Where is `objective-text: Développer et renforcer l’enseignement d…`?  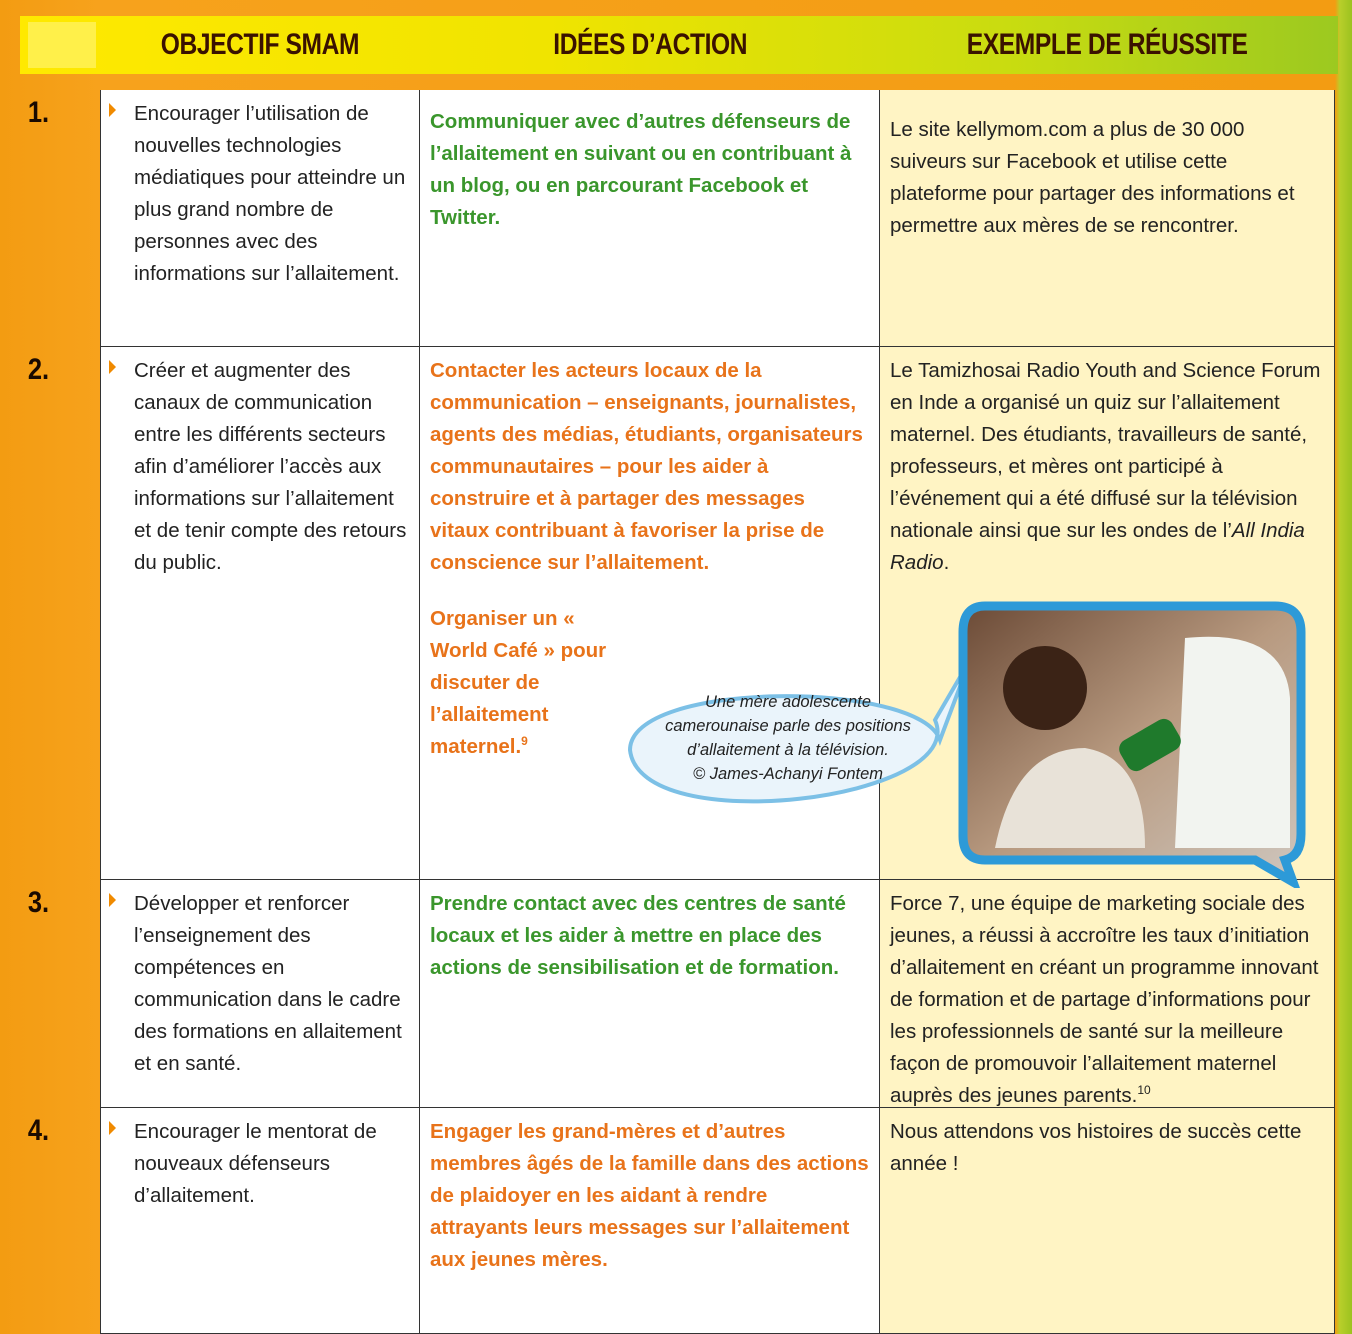
objective-text: Développer et renforcer l’enseignement d… is located at coordinates (268, 983).